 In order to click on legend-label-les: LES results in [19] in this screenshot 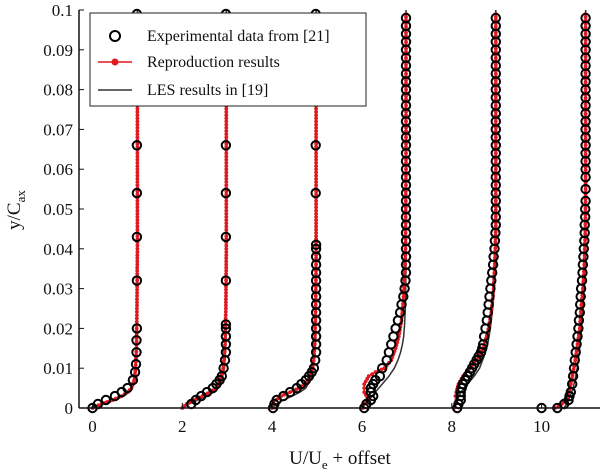, I will do `click(207, 90)`.